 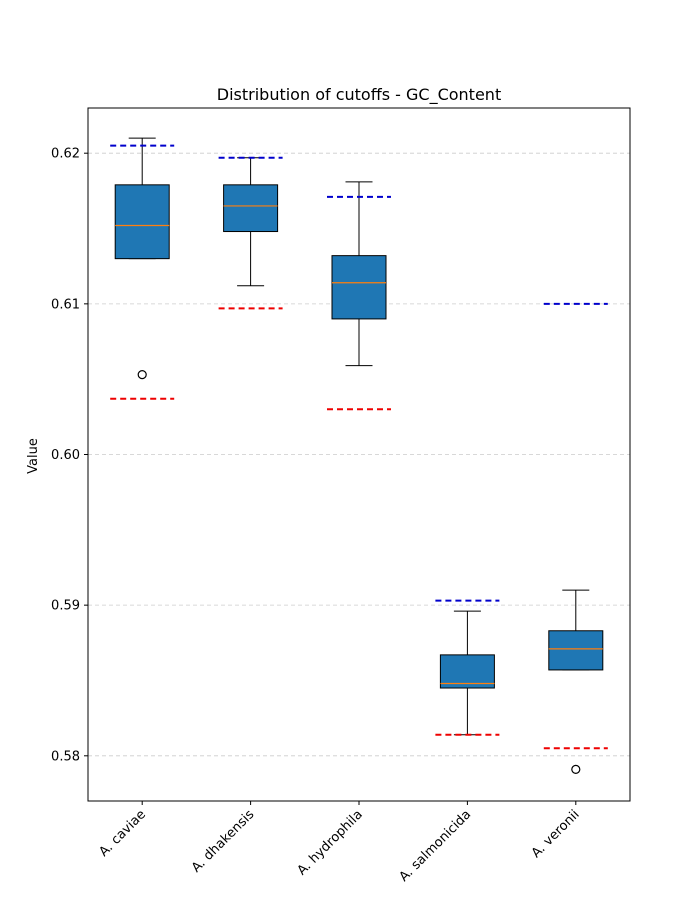 I want to click on y-axis: 0.58 0.59 0.60 0.61 0.62, so click(x=69, y=455).